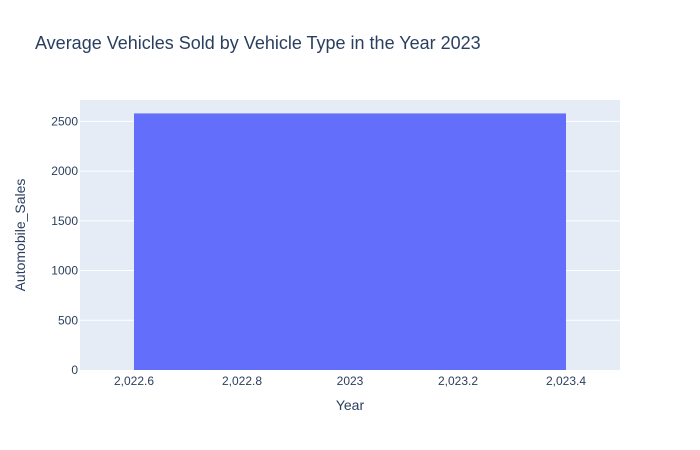  What do you see at coordinates (64, 171) in the screenshot?
I see `y-tick-label: 2000` at bounding box center [64, 171].